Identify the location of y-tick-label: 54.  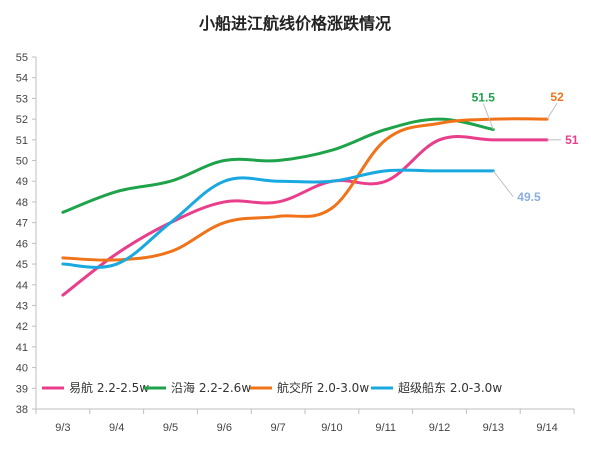
(22, 79).